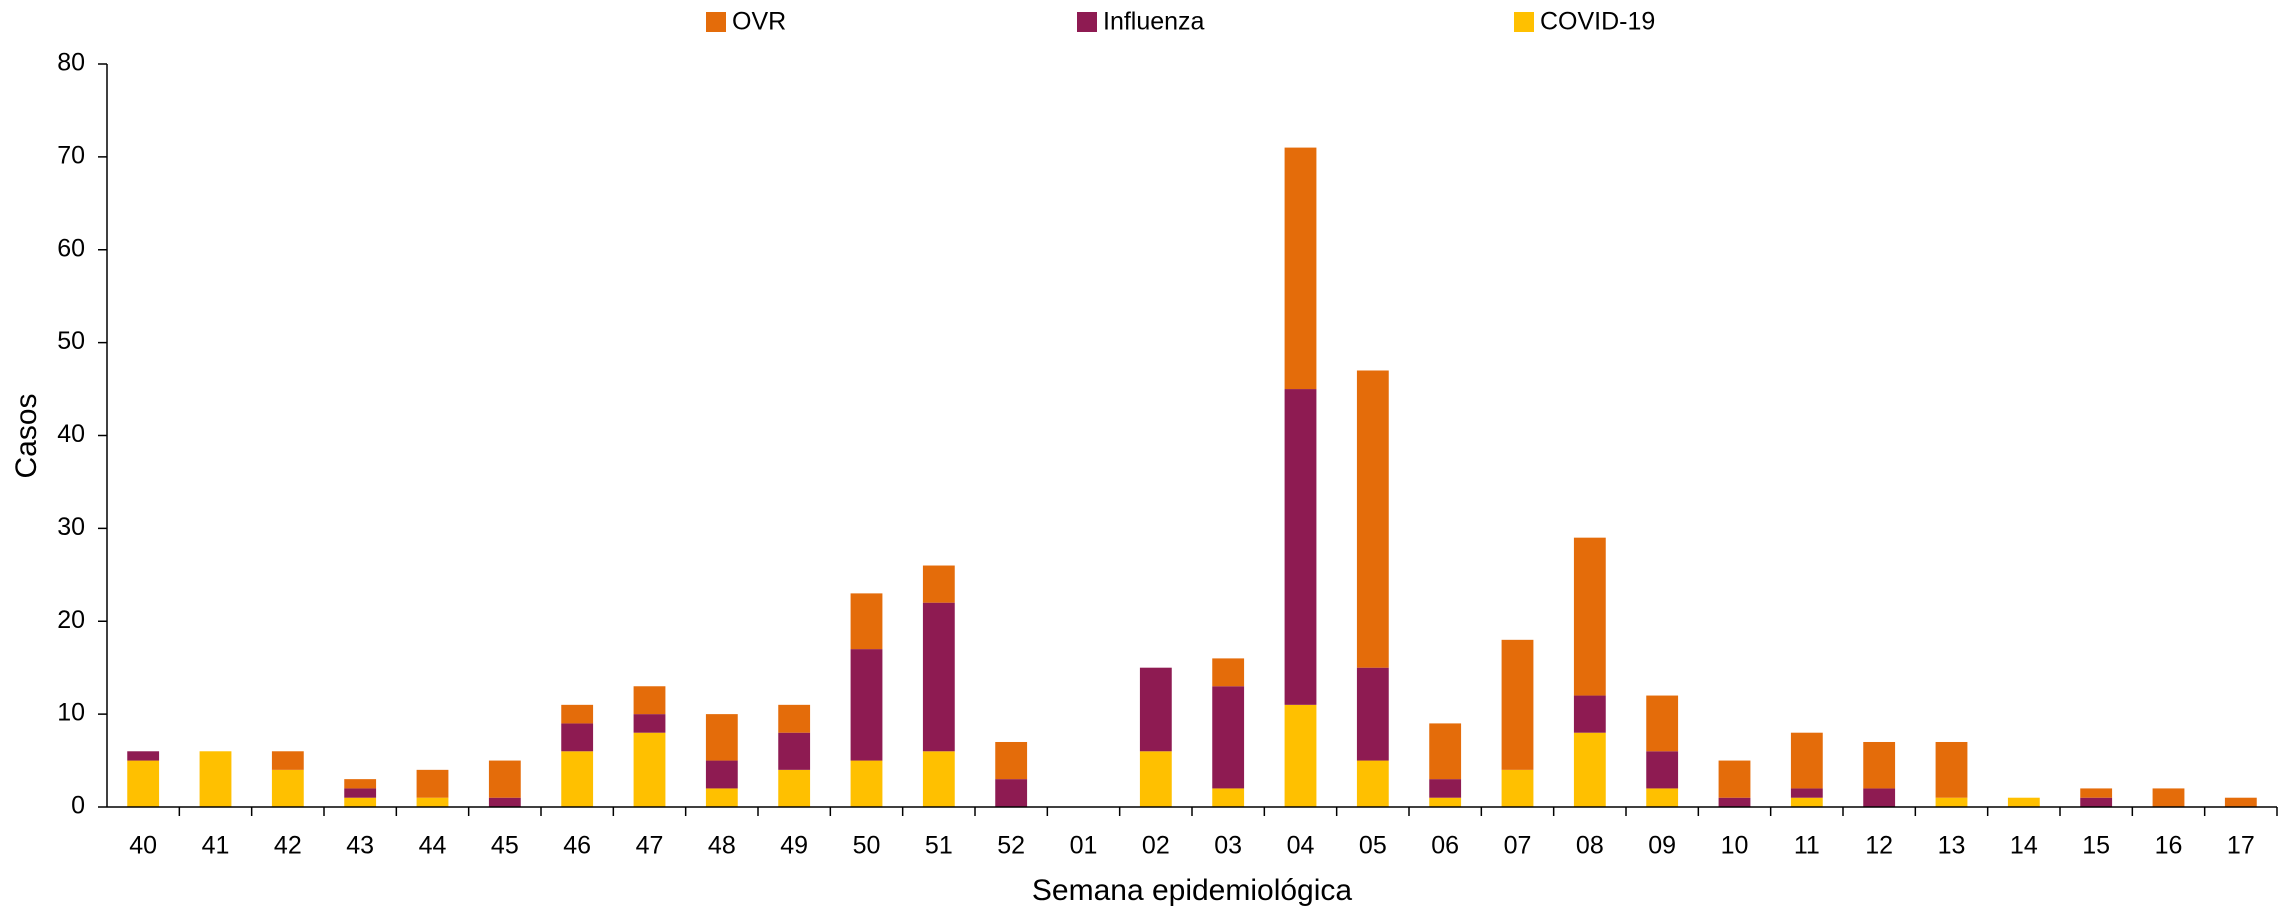 This screenshot has width=2292, height=911. What do you see at coordinates (71, 341) in the screenshot?
I see `y-tick-label: 50` at bounding box center [71, 341].